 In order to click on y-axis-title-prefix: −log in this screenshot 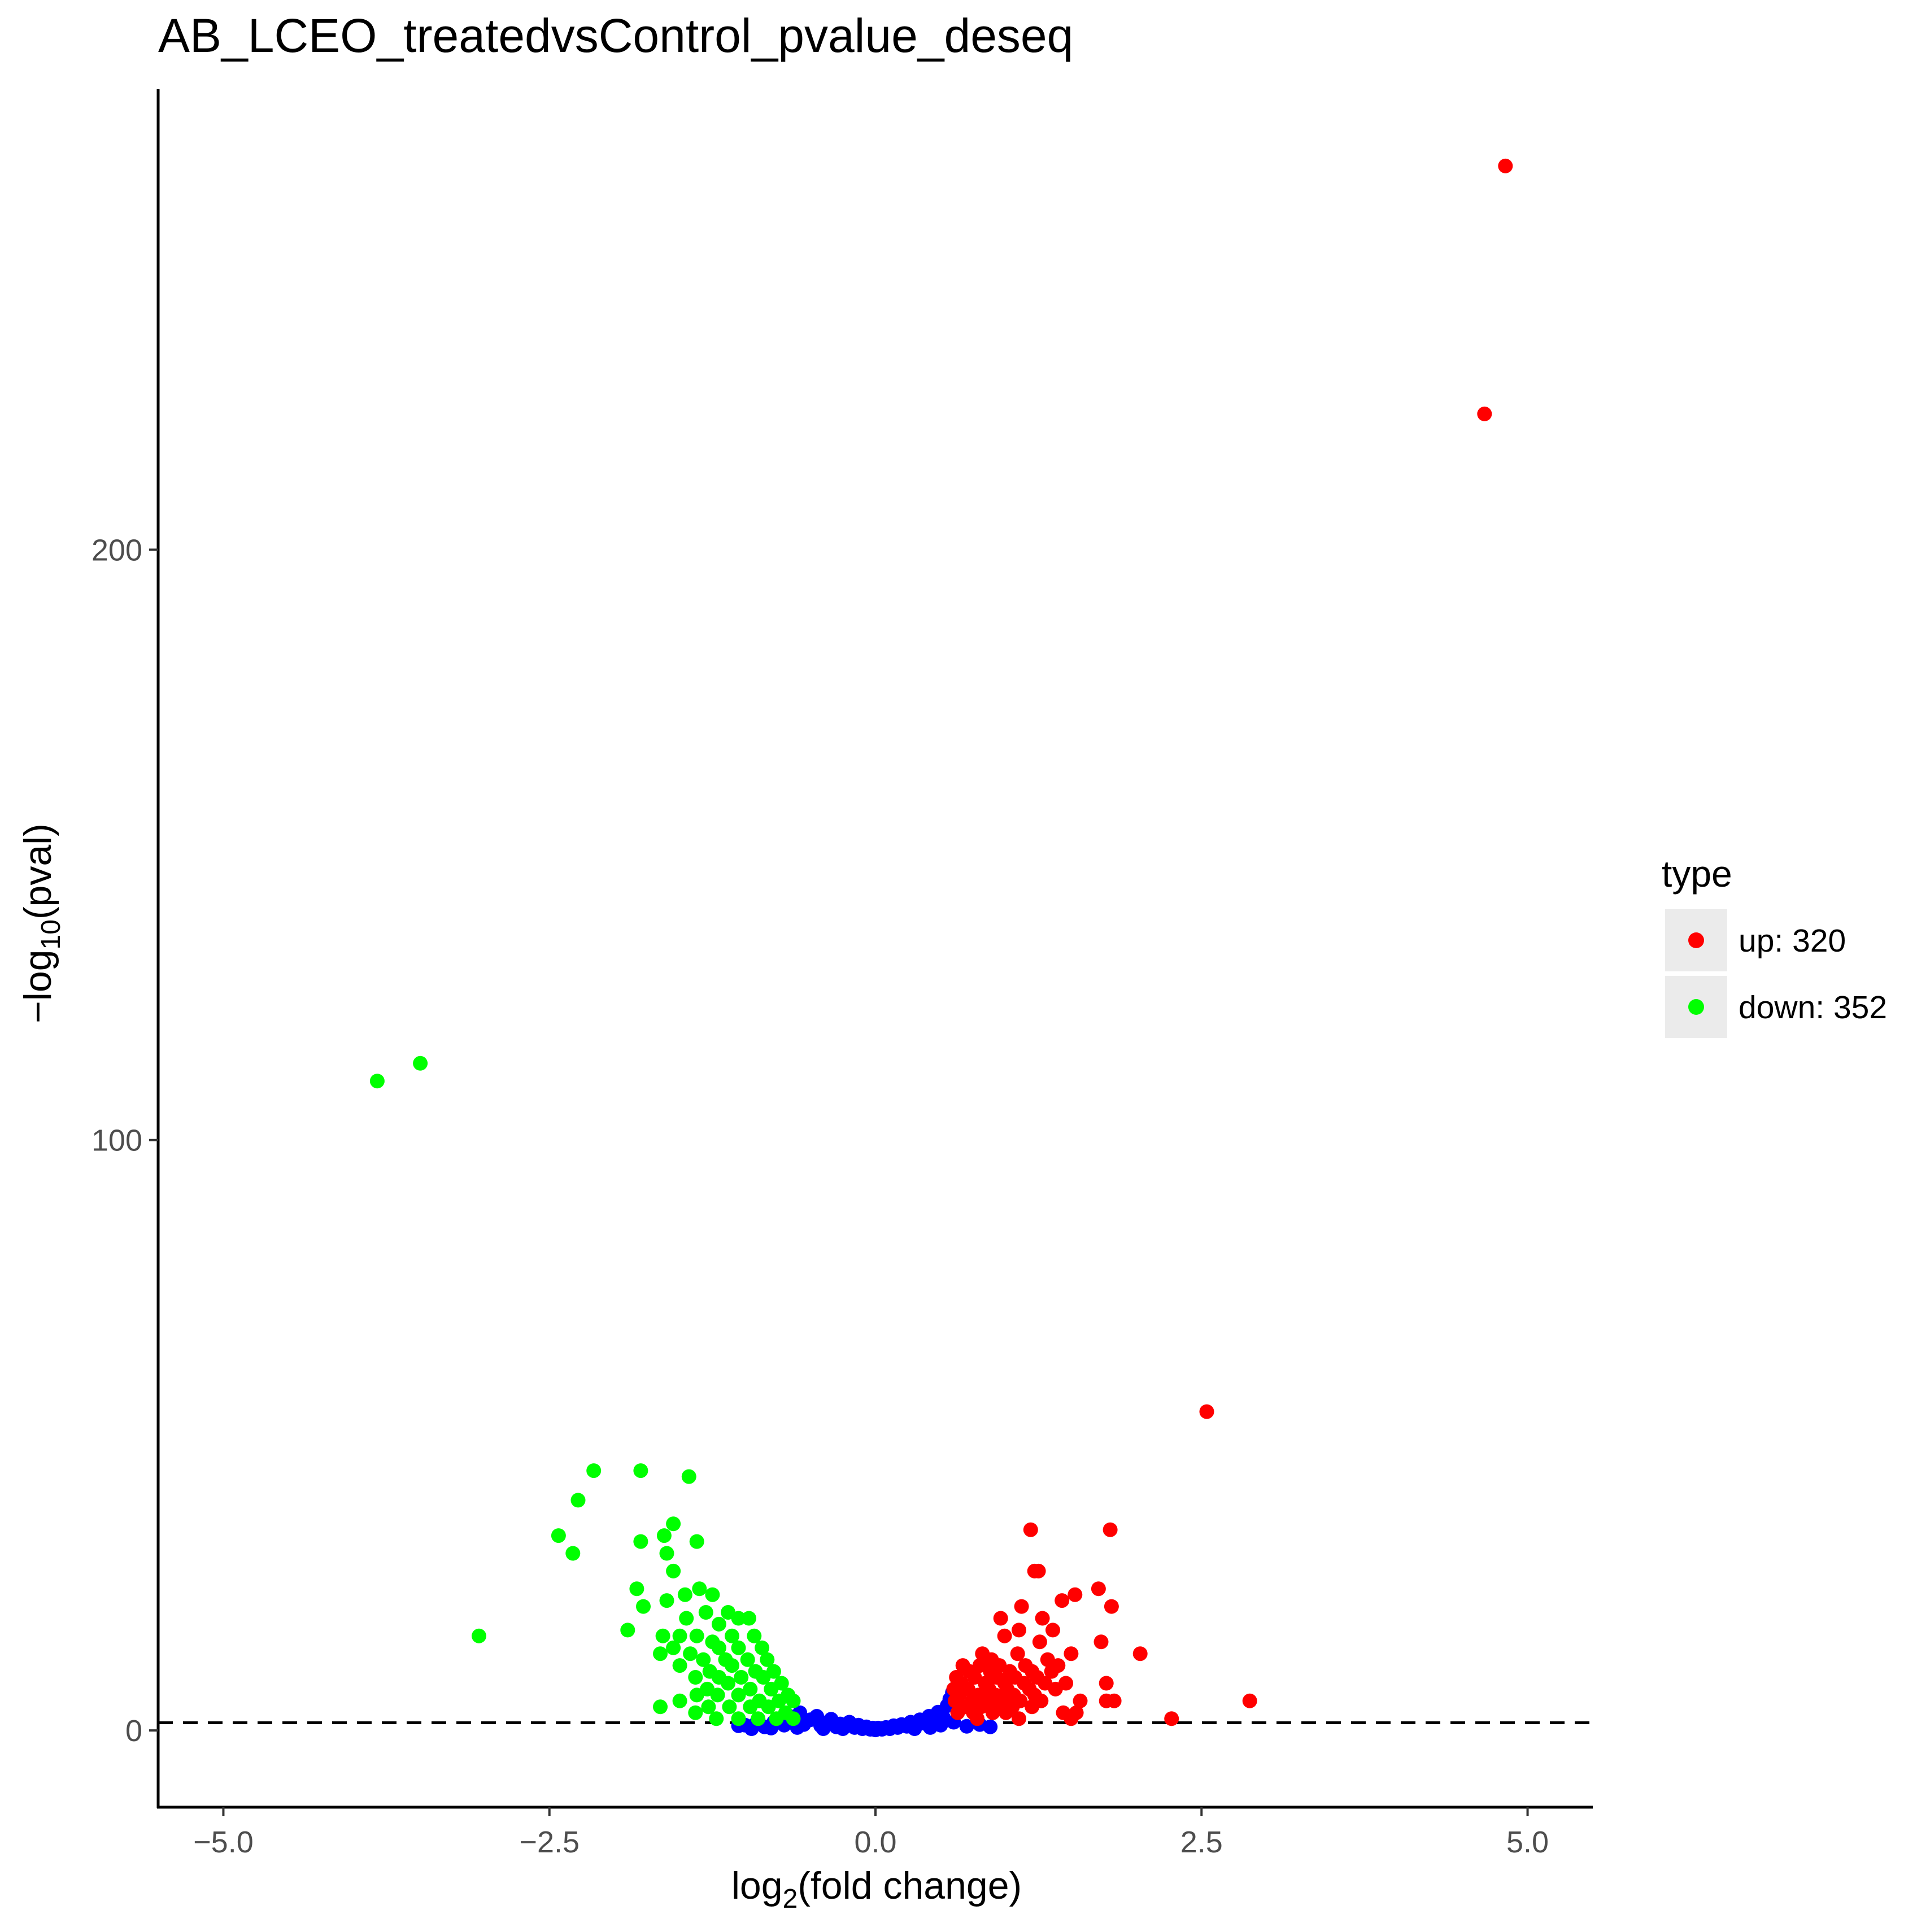, I will do `click(37, 986)`.